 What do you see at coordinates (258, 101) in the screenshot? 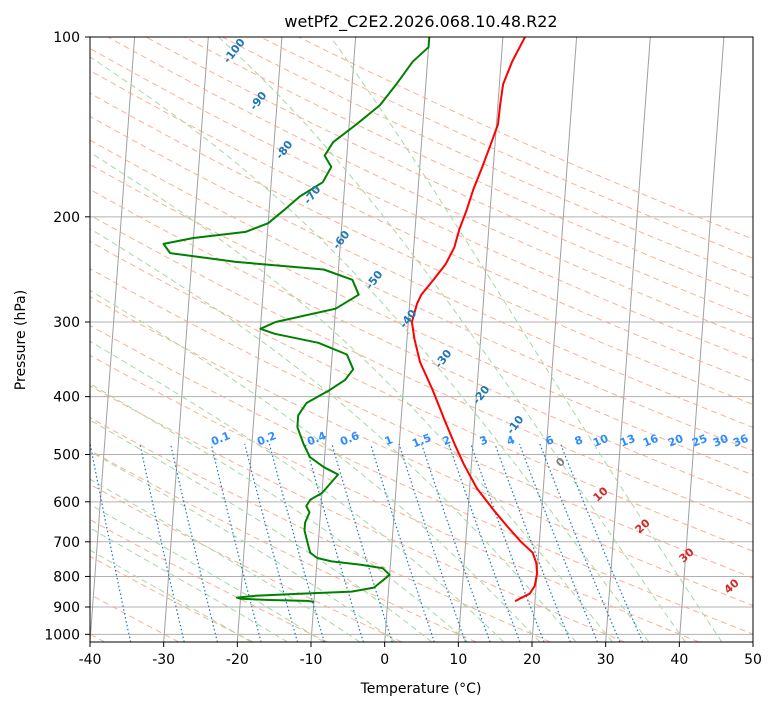
I see `isotherm-label: -90` at bounding box center [258, 101].